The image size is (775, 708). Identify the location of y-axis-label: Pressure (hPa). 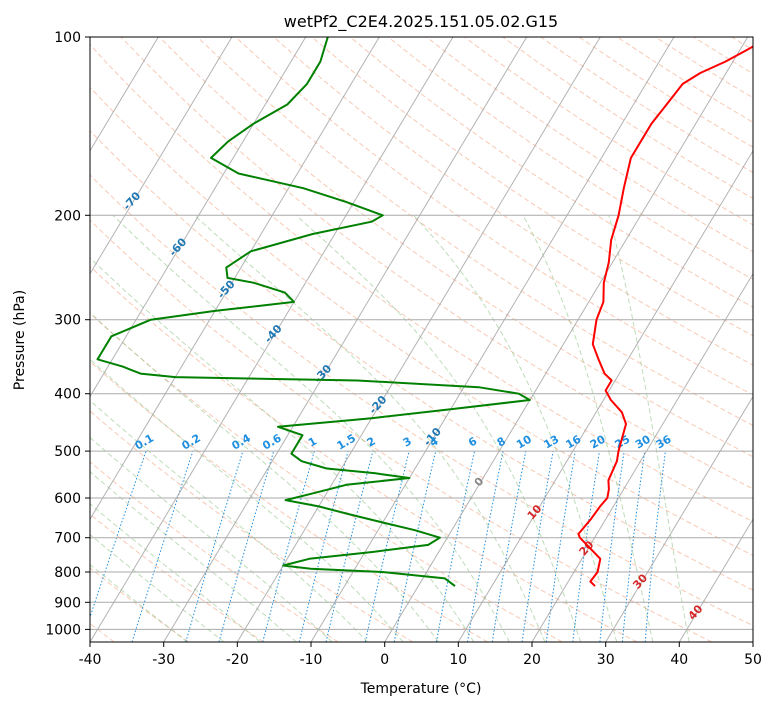
(20, 340).